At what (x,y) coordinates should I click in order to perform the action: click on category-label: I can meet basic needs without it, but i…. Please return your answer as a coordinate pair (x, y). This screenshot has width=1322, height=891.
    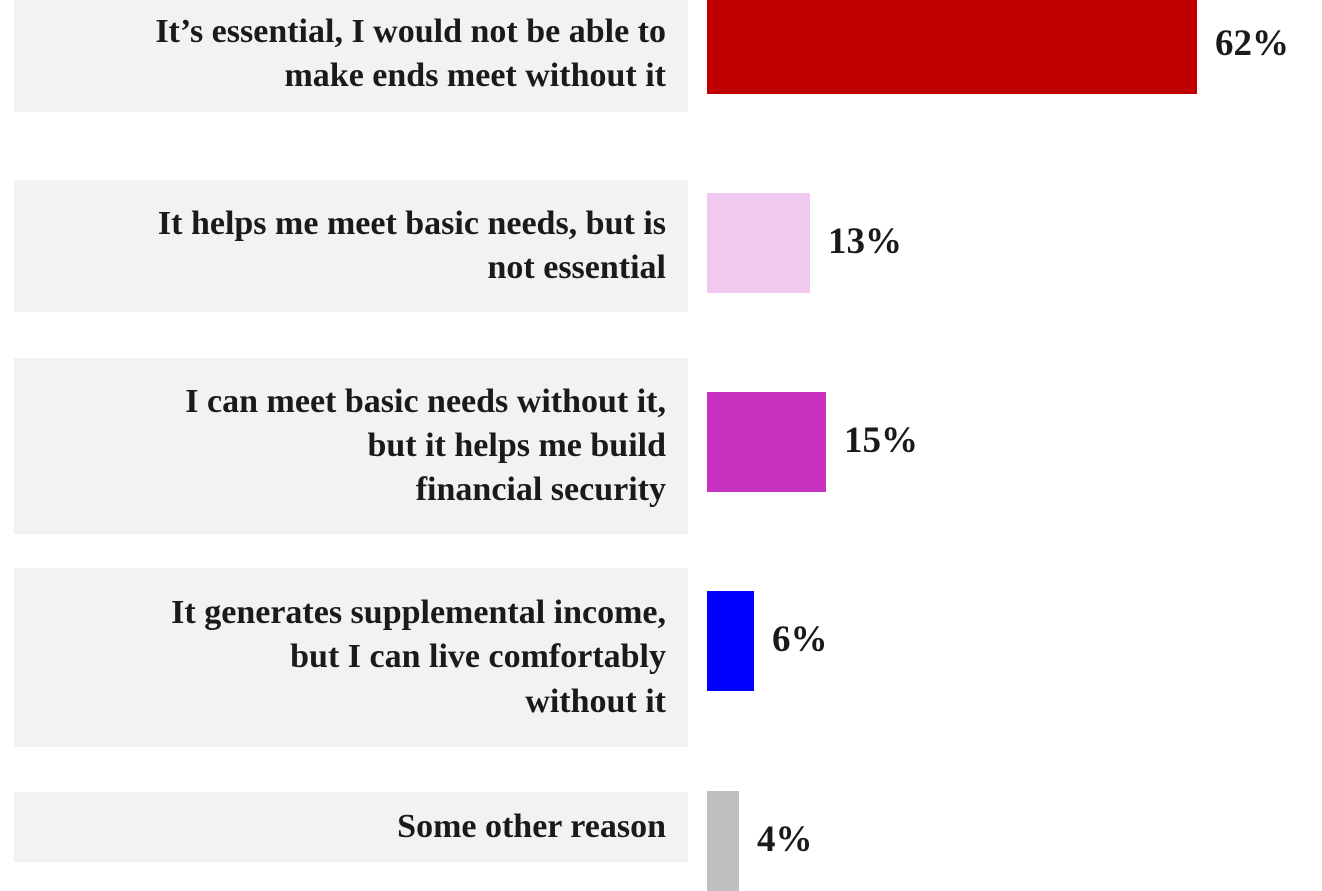
    Looking at the image, I should click on (425, 445).